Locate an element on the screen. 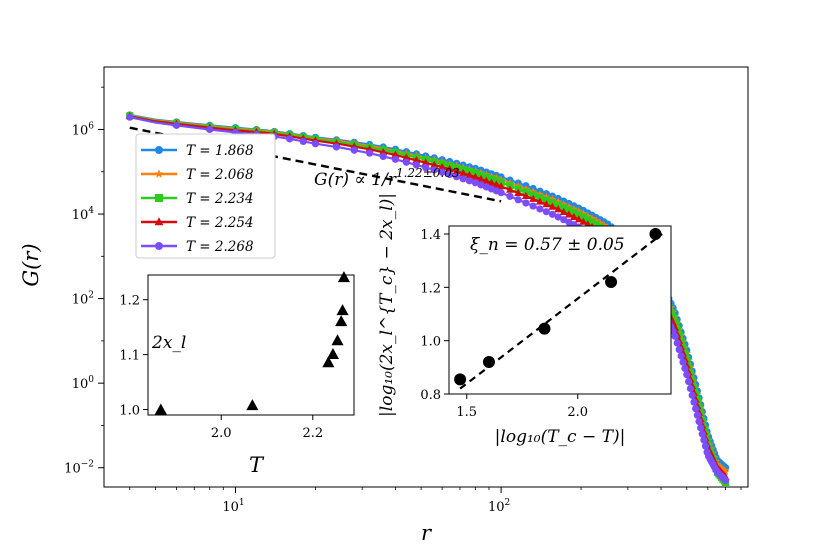 This screenshot has width=830, height=554. inset-right-y-tick-label: 1.0 is located at coordinates (430, 342).